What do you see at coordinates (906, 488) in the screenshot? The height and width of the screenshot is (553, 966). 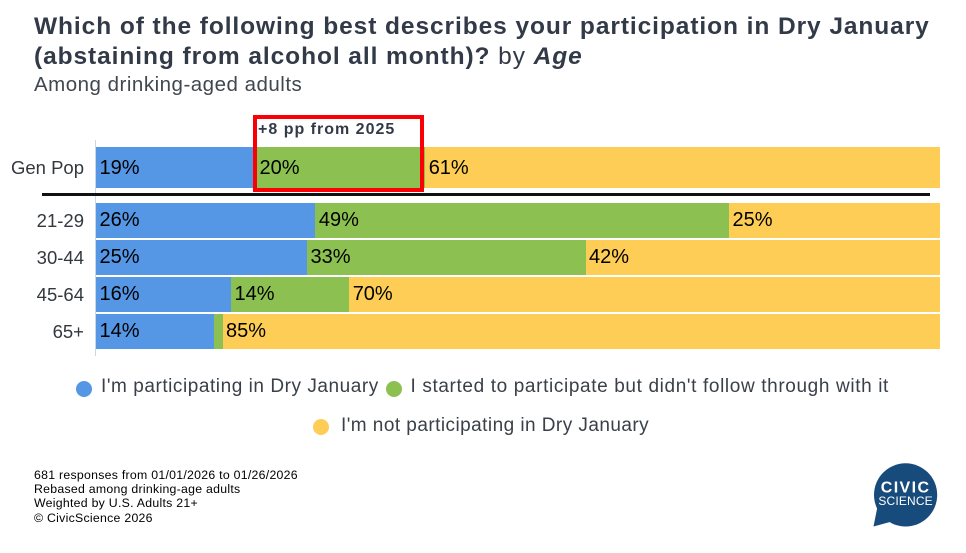 I see `svg-text: CIVIC` at bounding box center [906, 488].